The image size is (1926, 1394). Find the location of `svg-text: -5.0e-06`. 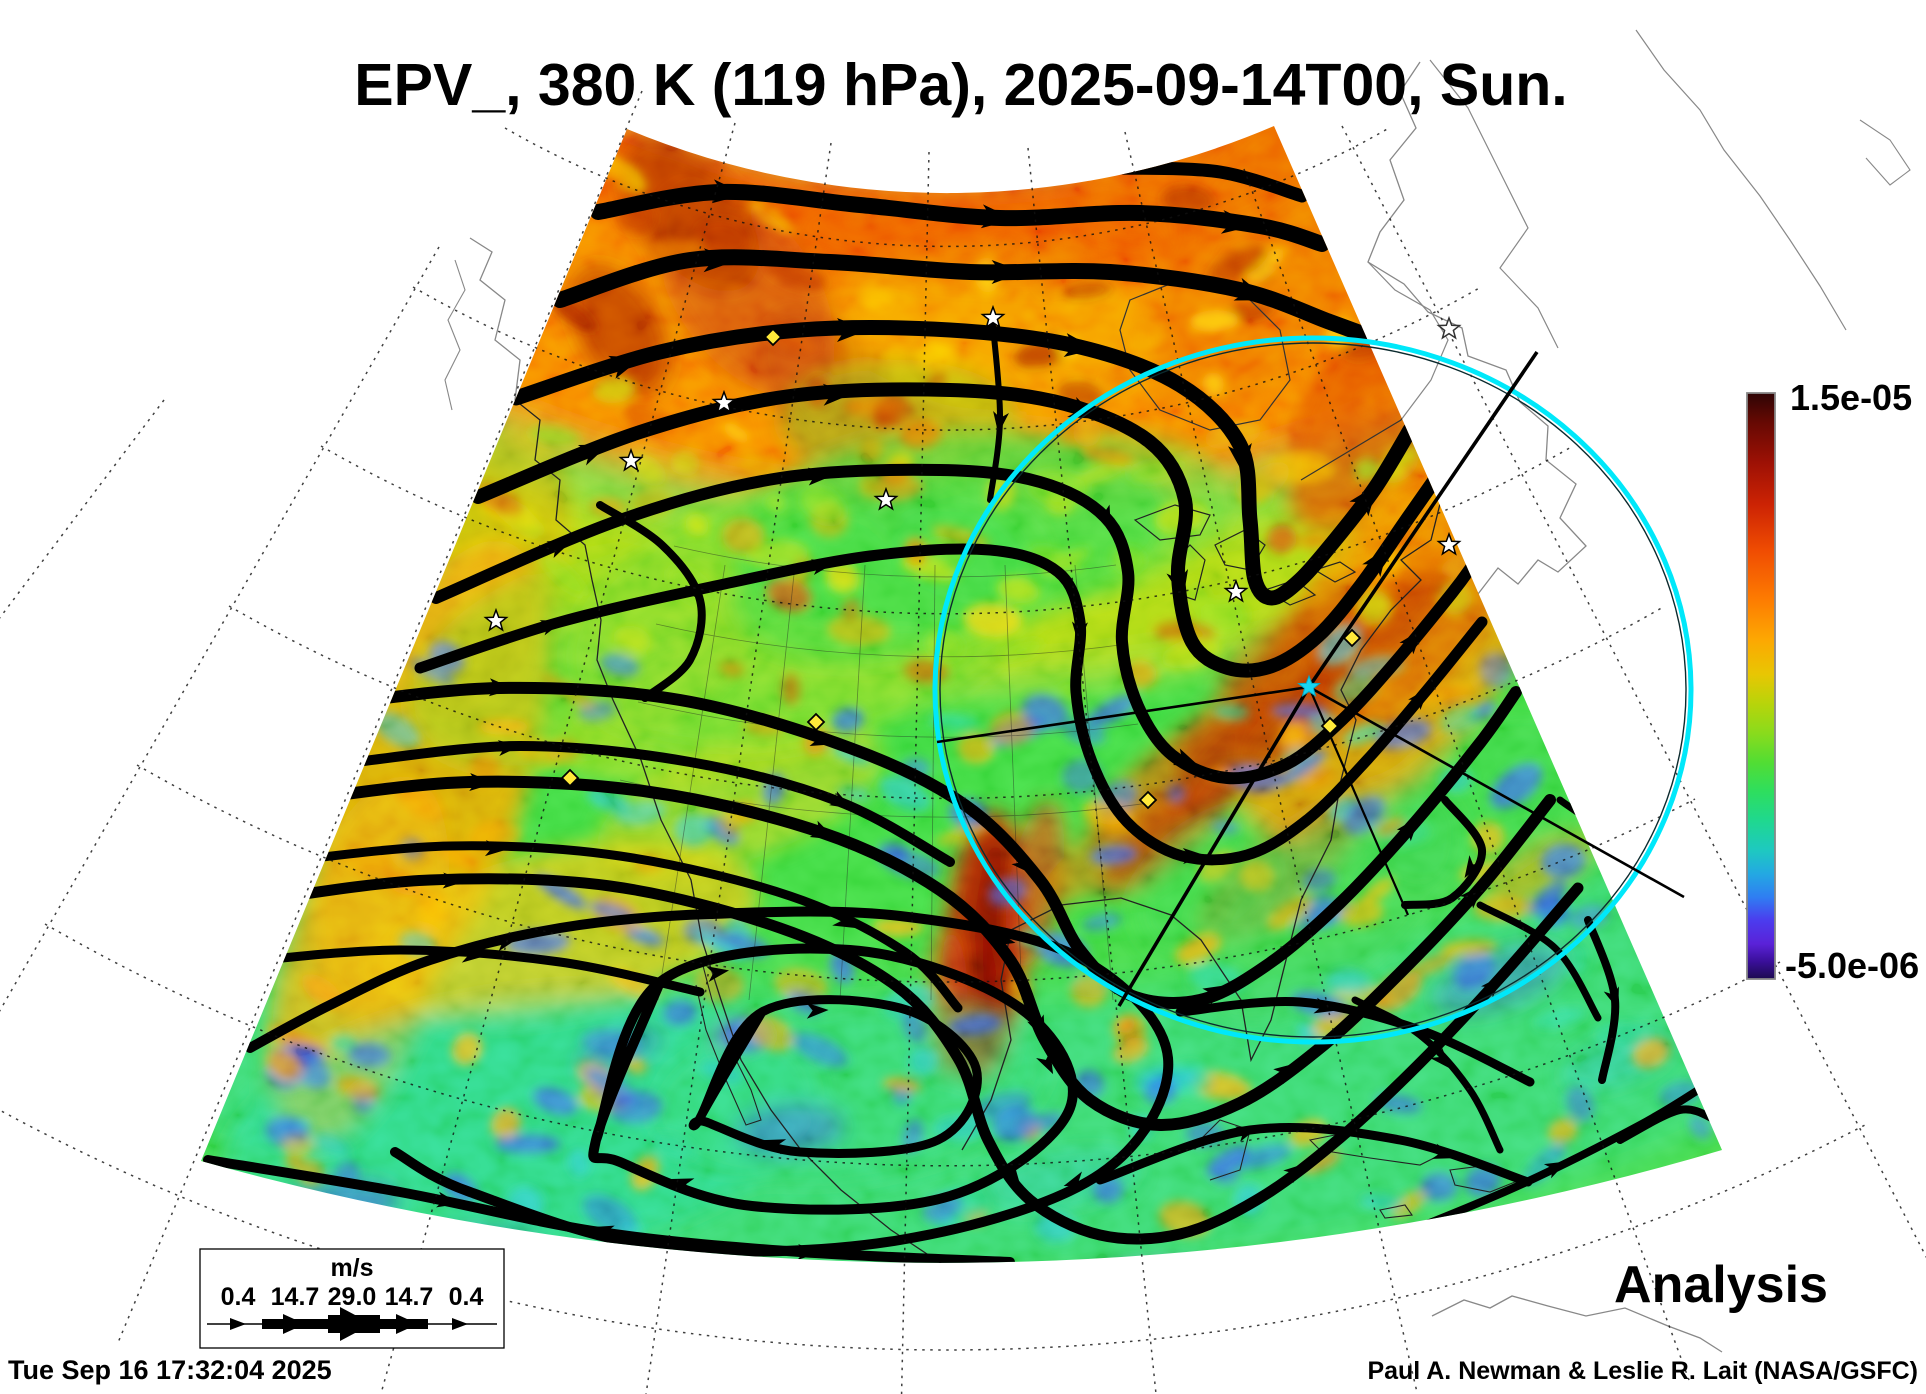

svg-text: -5.0e-06 is located at coordinates (1852, 965).